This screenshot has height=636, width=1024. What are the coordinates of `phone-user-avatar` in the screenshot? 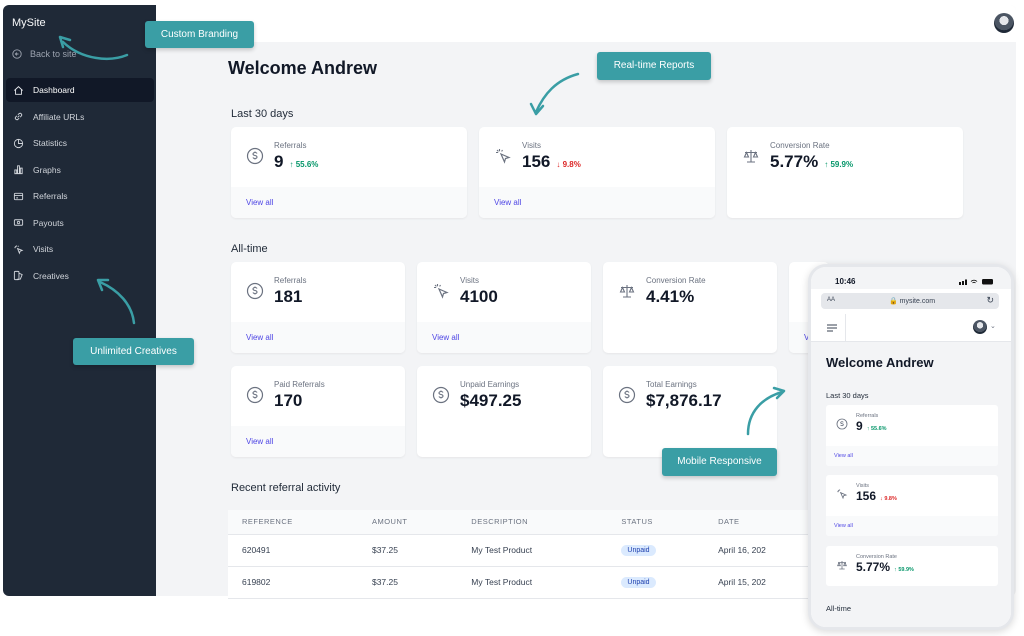 It's located at (980, 327).